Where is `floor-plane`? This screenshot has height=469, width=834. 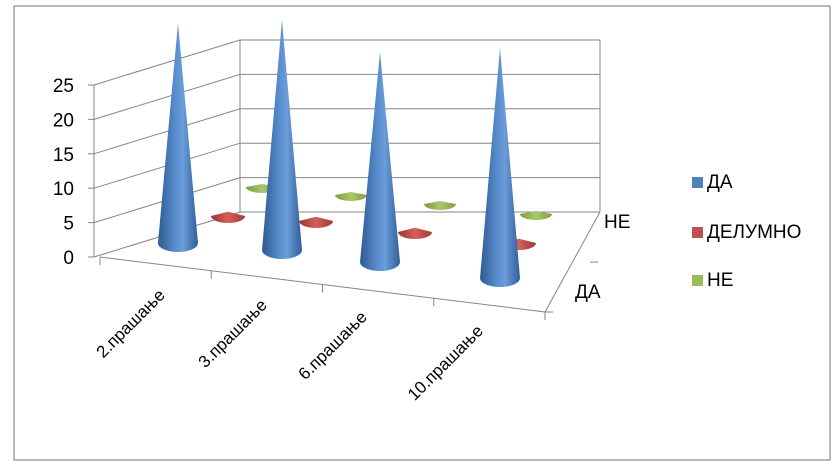
floor-plane is located at coordinates (347, 262).